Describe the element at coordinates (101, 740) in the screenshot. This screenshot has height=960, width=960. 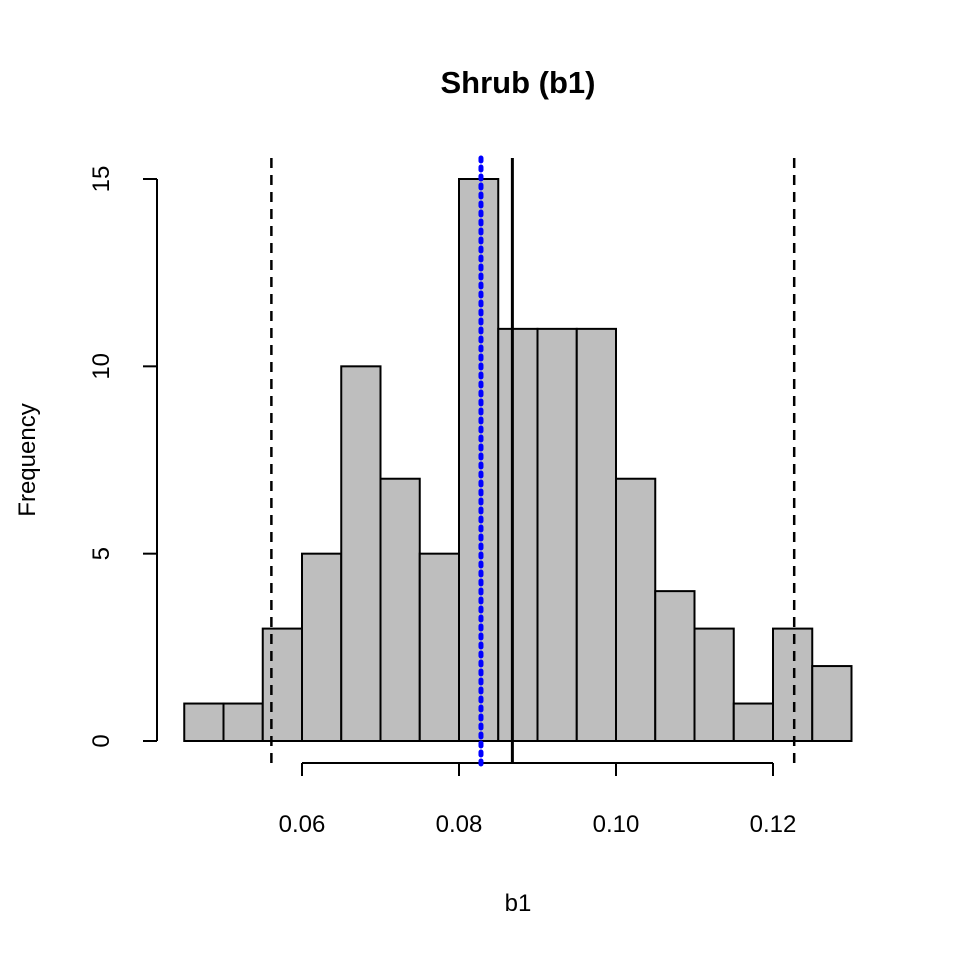
I see `y-tick-label: 0` at that location.